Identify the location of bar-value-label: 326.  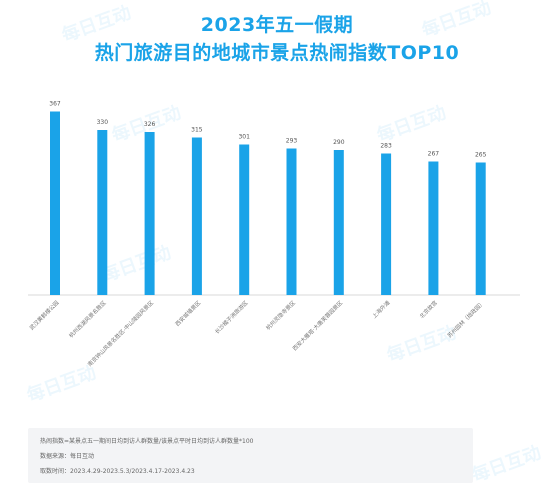
(150, 124).